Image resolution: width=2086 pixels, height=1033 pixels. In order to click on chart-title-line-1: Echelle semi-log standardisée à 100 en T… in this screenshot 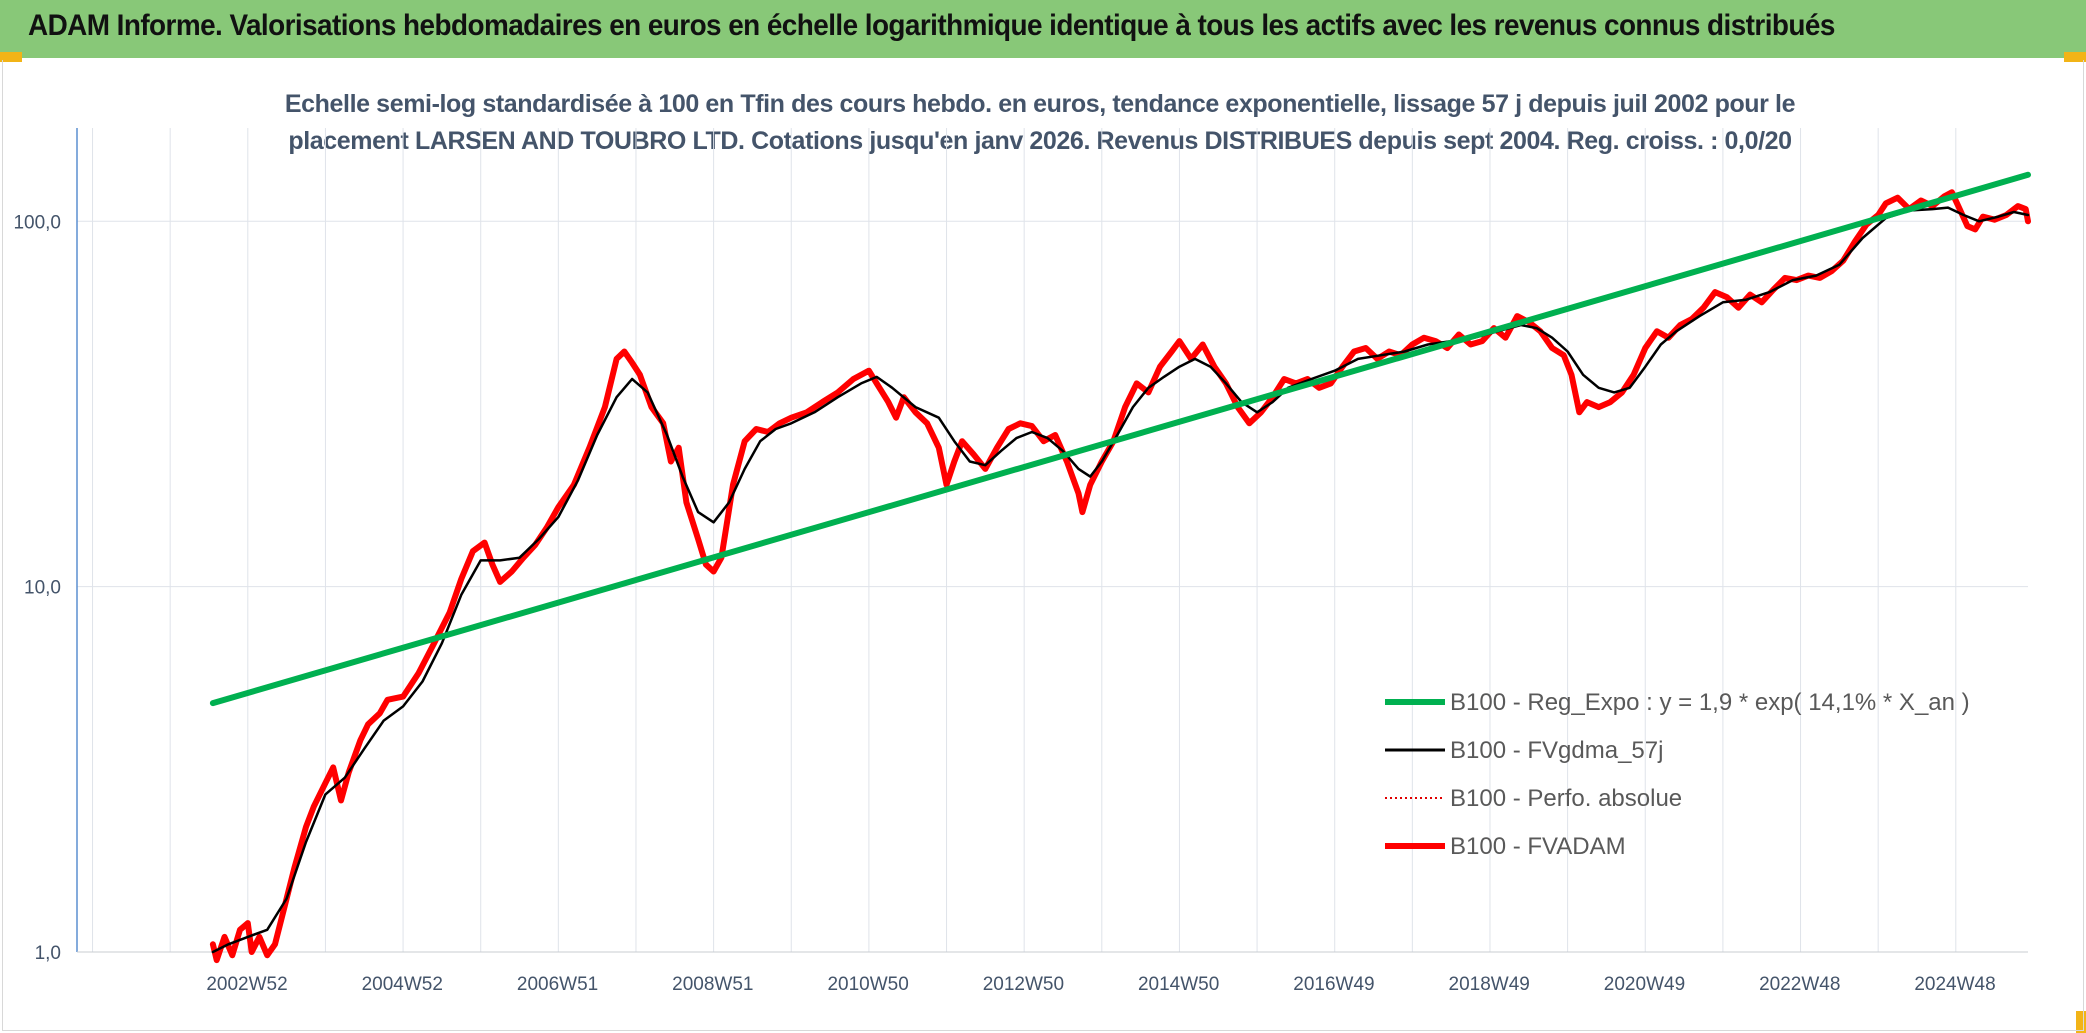, I will do `click(1040, 104)`.